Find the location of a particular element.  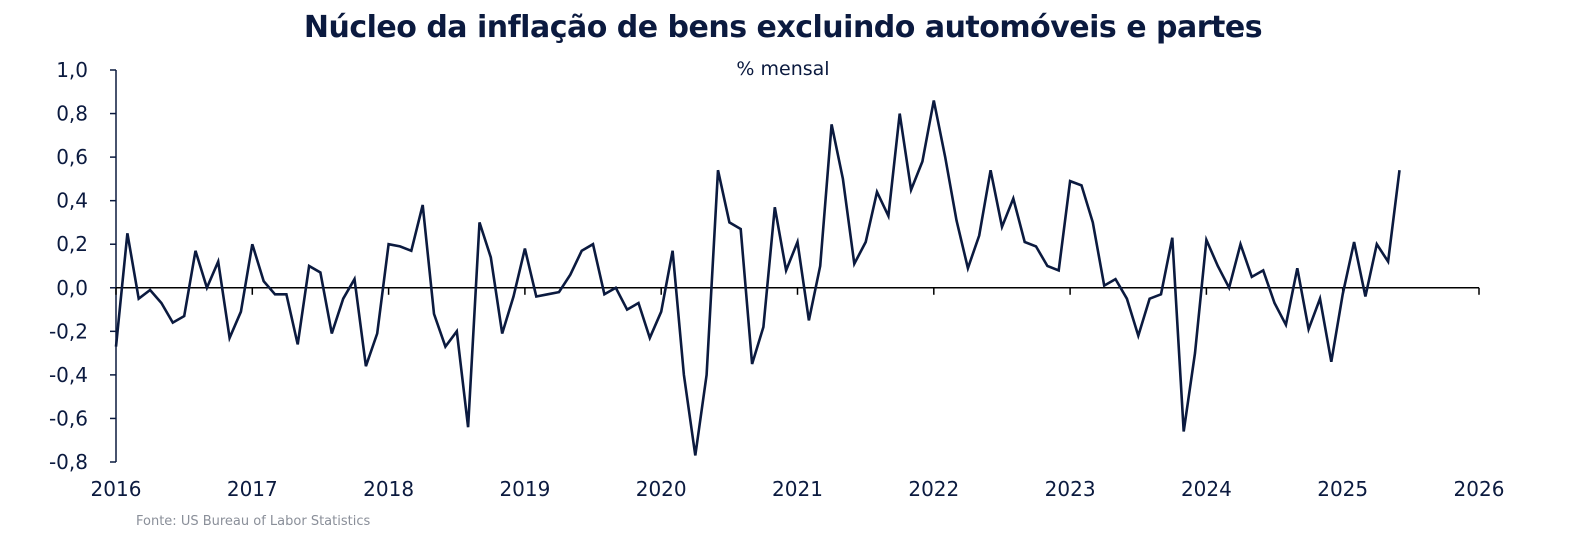

x-tick-label: 2026 is located at coordinates (1479, 489).